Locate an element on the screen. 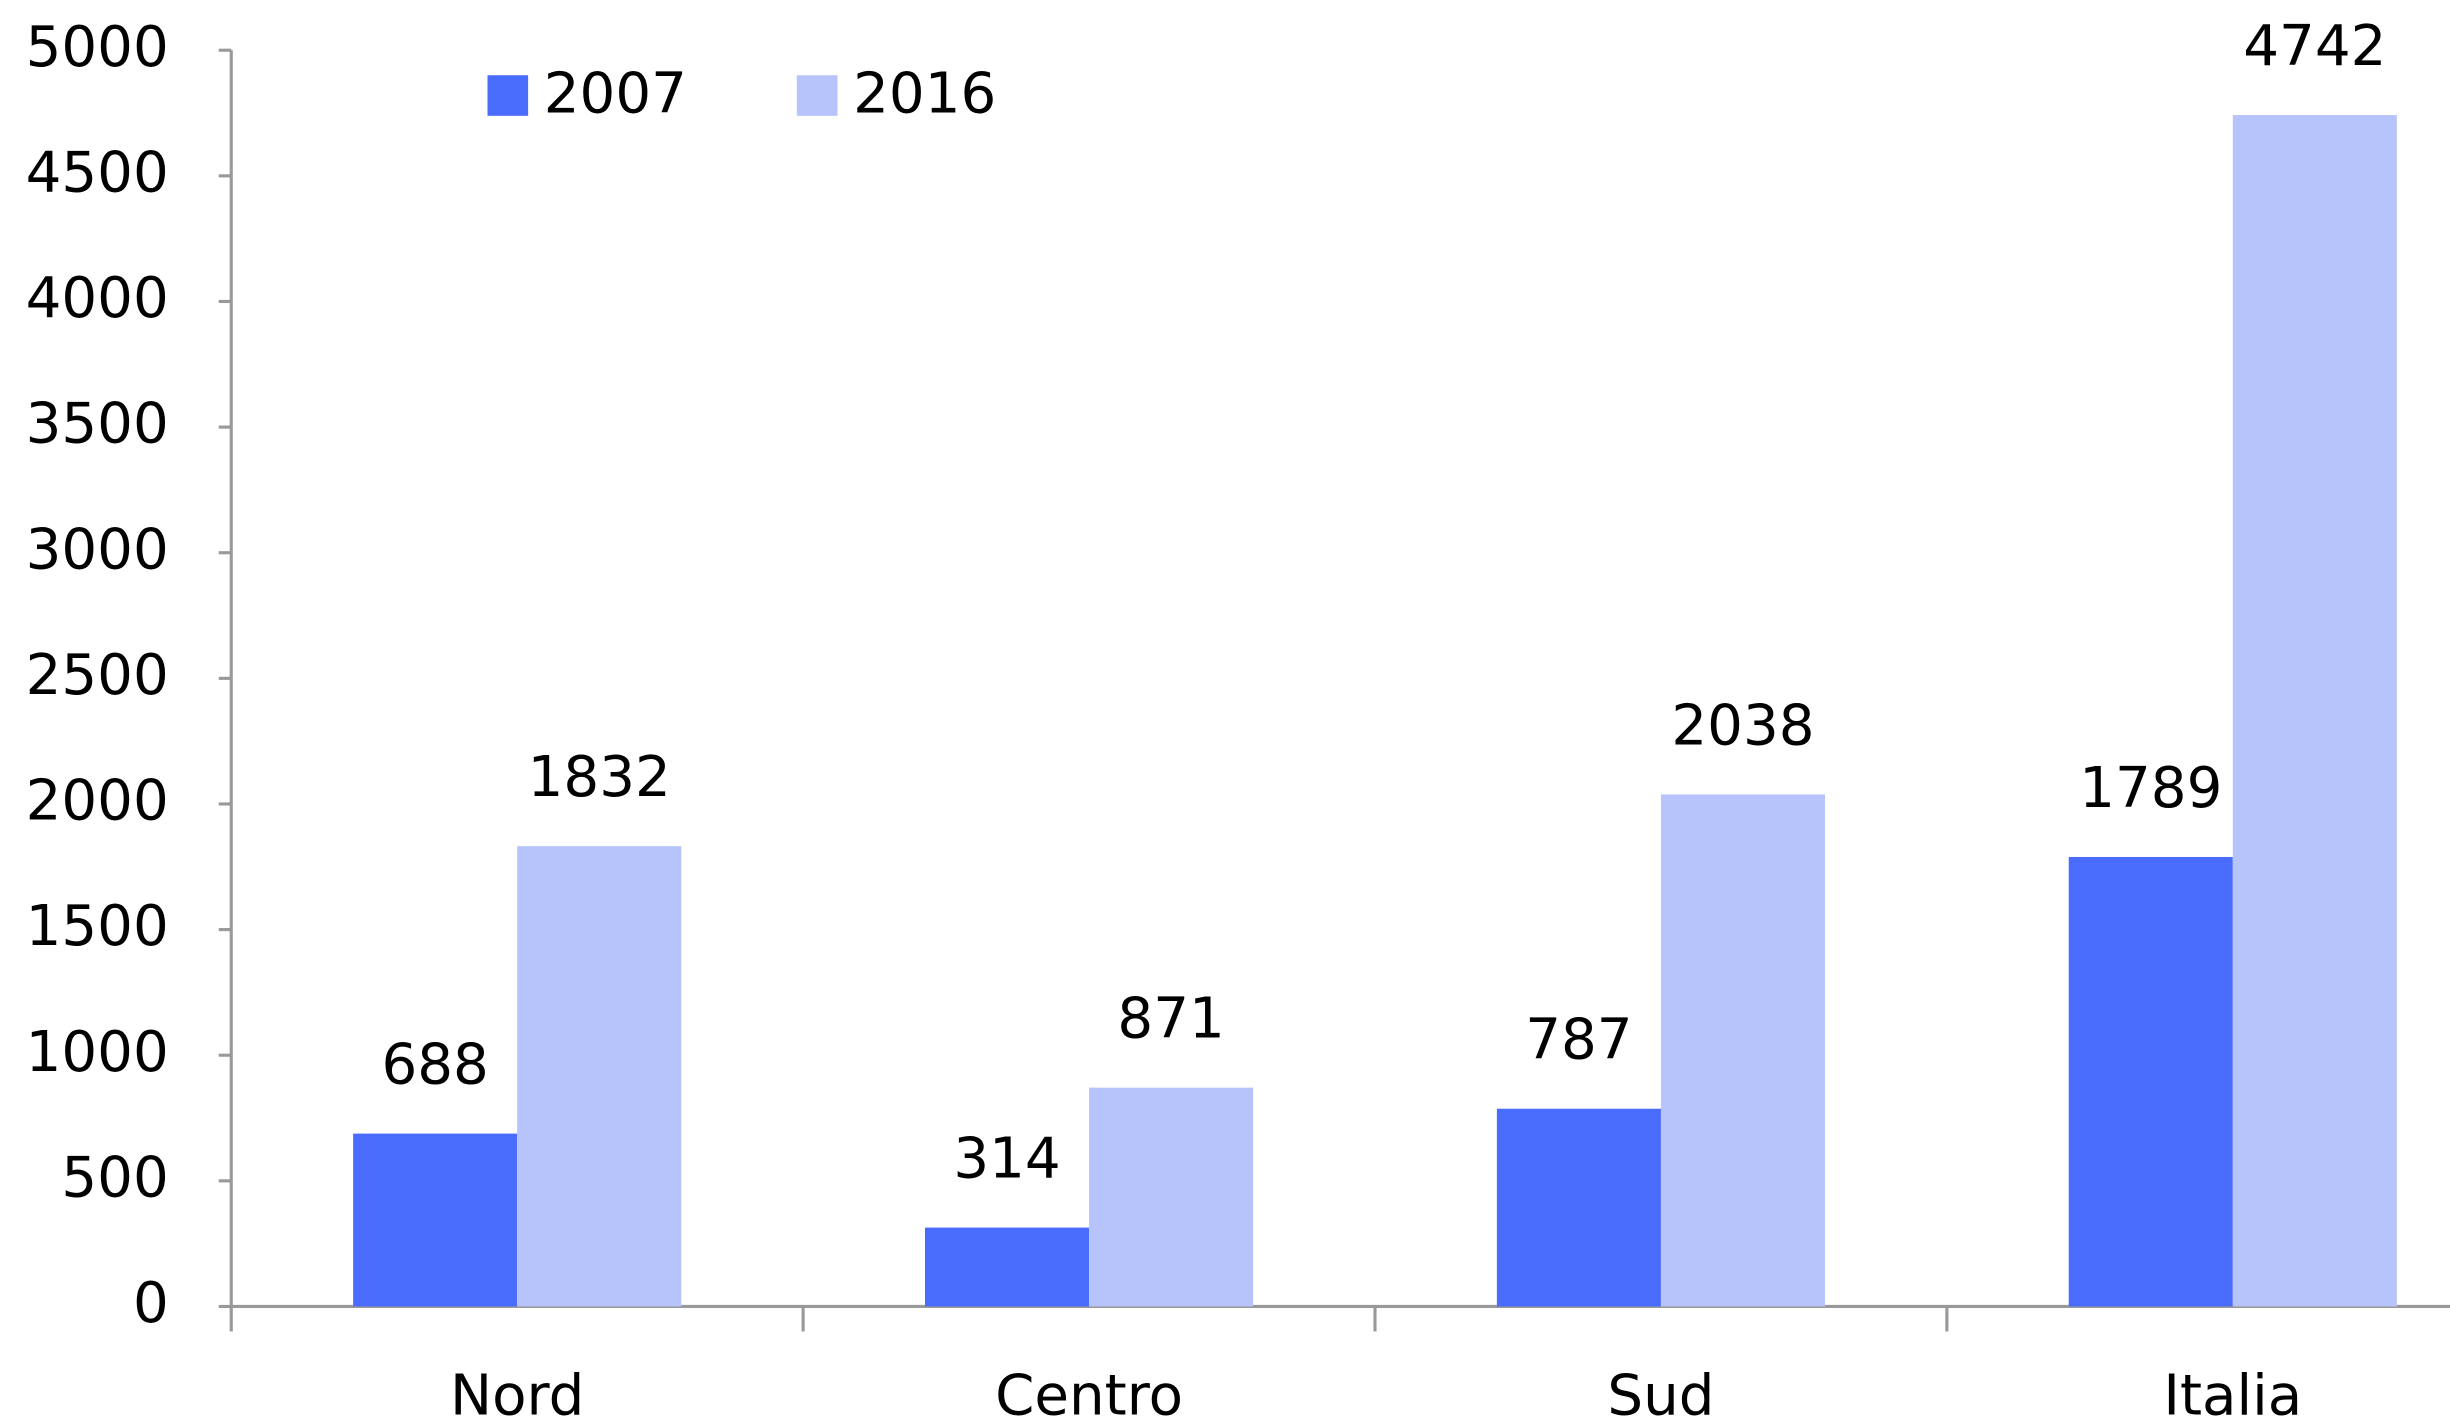 The height and width of the screenshot is (1427, 2450). data-label: 1832 is located at coordinates (599, 777).